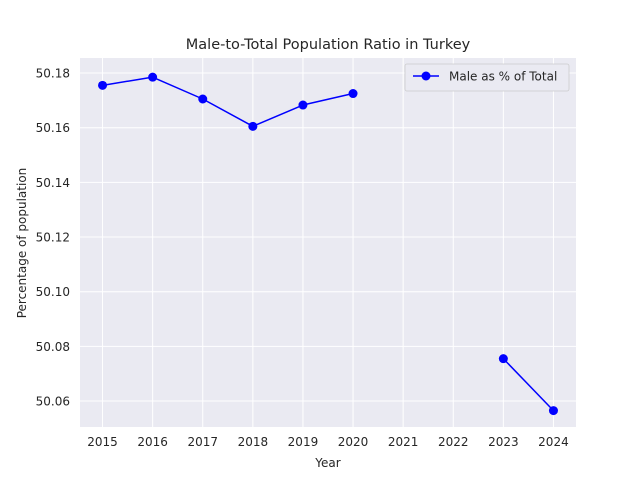  Describe the element at coordinates (503, 442) in the screenshot. I see `x-tick-label: 2023` at that location.